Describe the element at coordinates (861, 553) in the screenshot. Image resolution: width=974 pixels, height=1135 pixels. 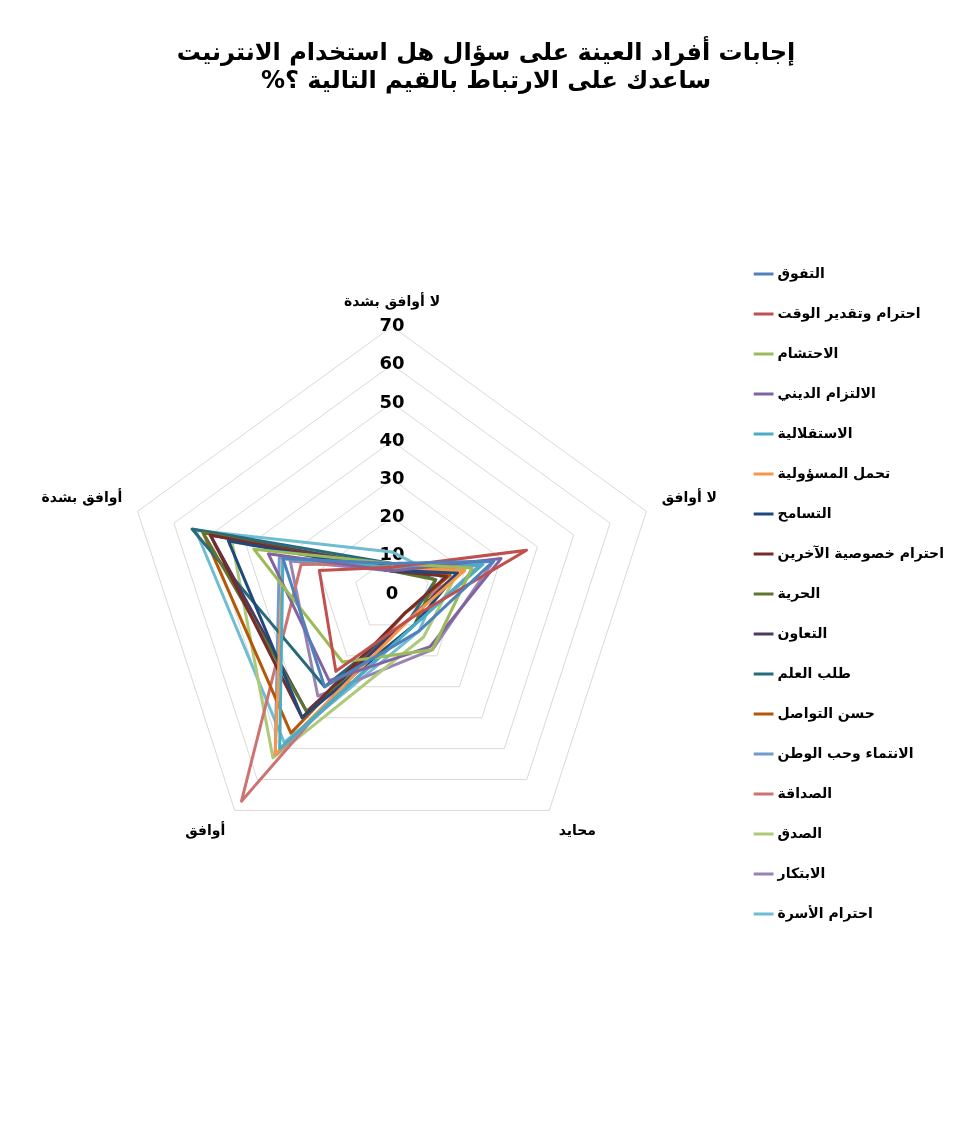
I see `legend-label: احترام خصوصية الآخرين` at that location.